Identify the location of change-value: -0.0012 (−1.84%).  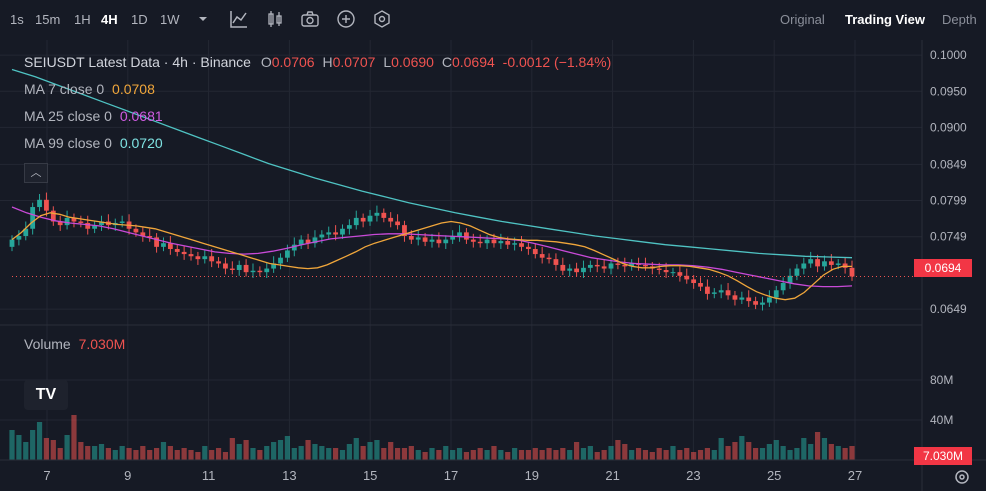
(557, 62).